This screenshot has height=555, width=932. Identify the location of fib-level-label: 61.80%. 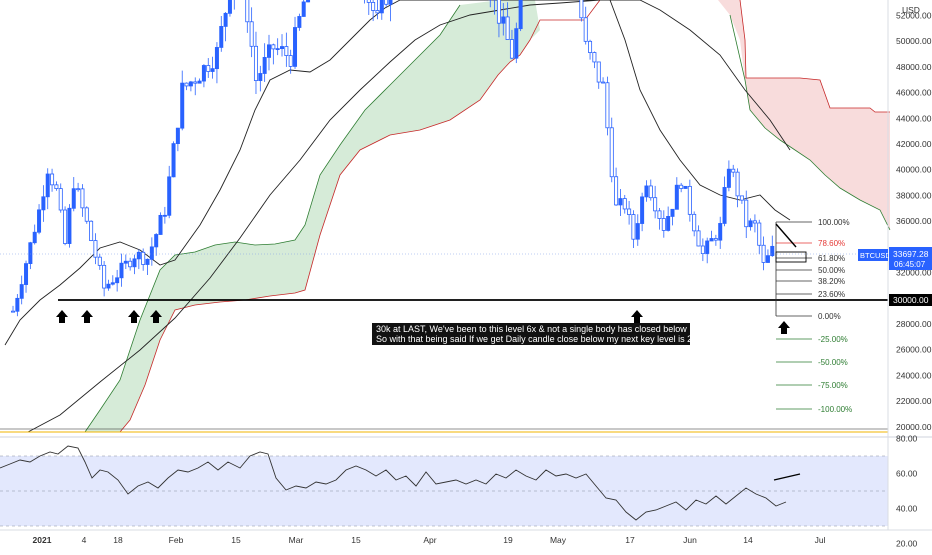
(831, 258).